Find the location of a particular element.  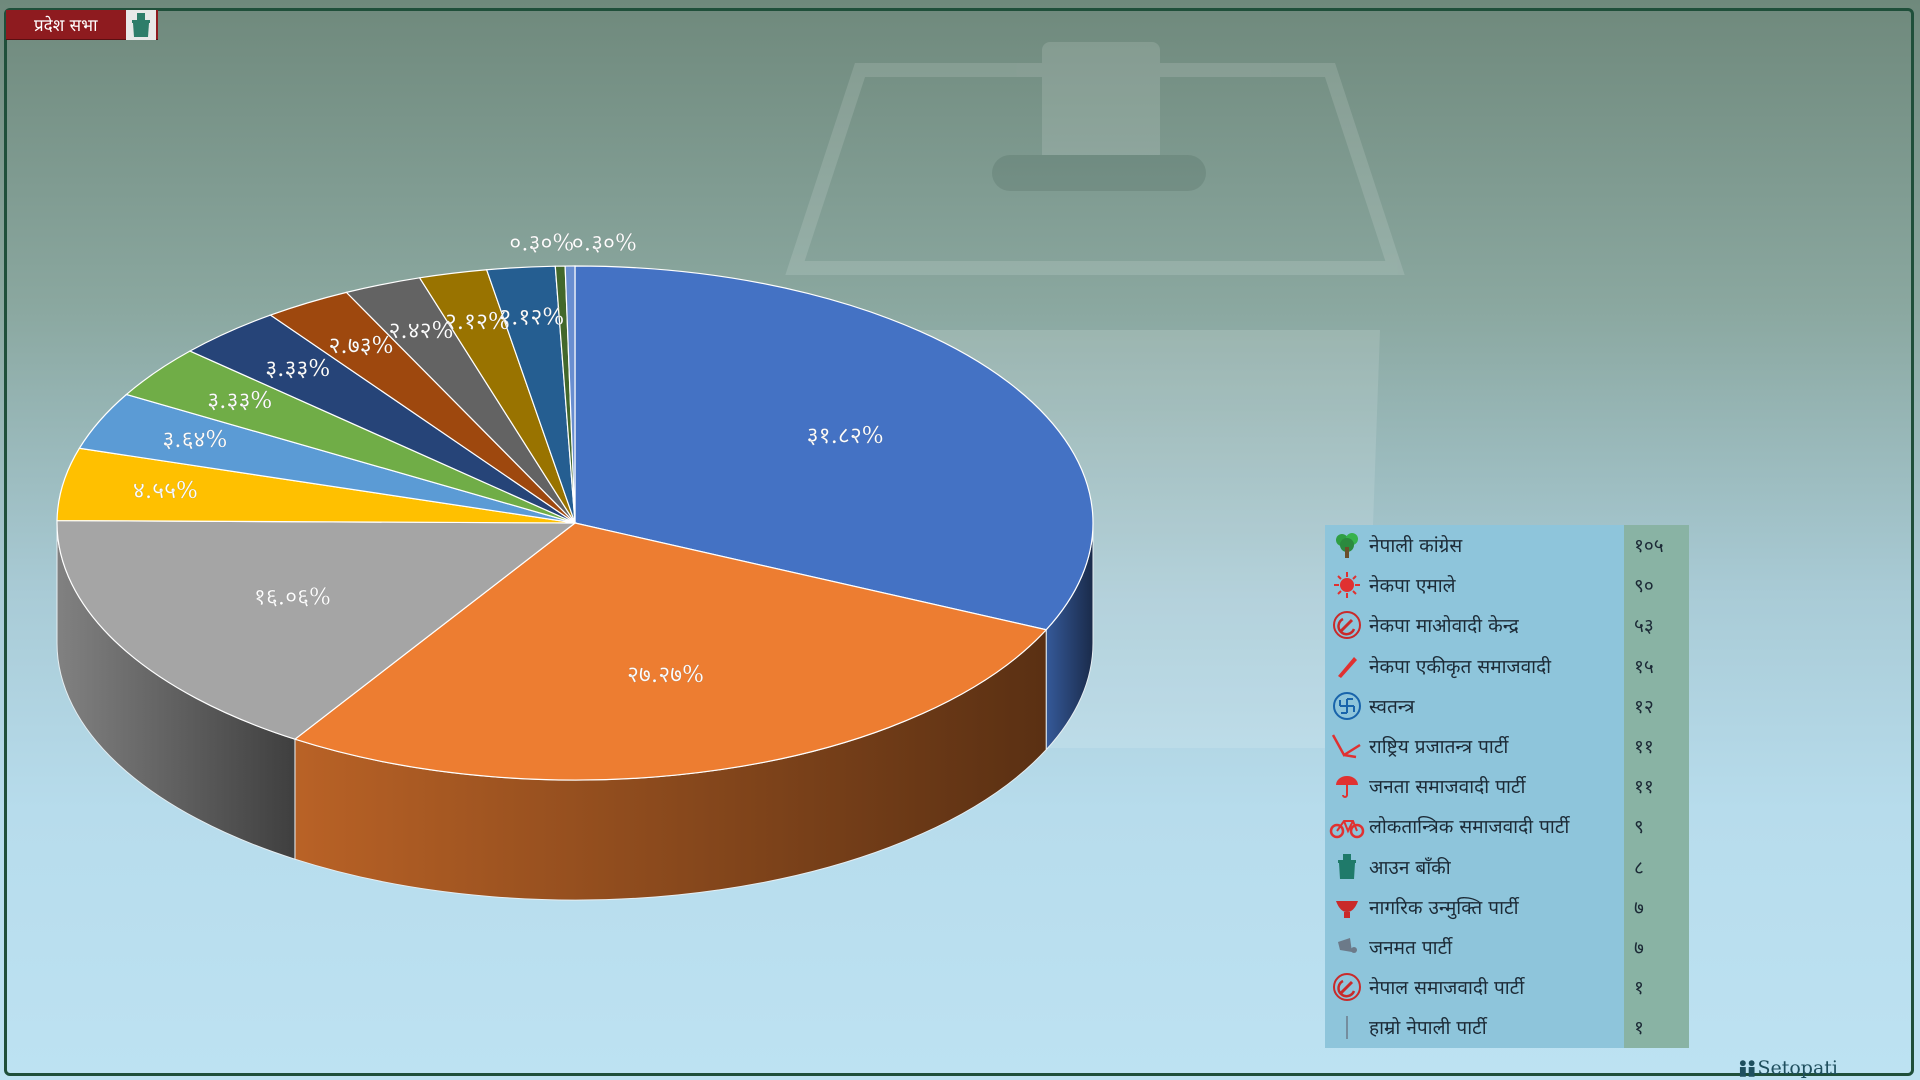

legend-item: राष्ट्रिय प्रजातन्त्र पार्टी is located at coordinates (1474, 746).